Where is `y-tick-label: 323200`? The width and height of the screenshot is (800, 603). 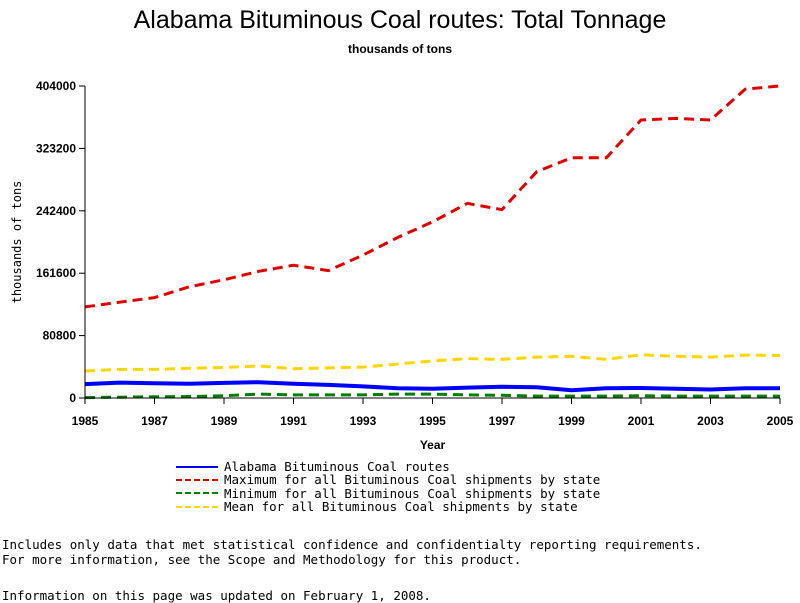 y-tick-label: 323200 is located at coordinates (56, 148).